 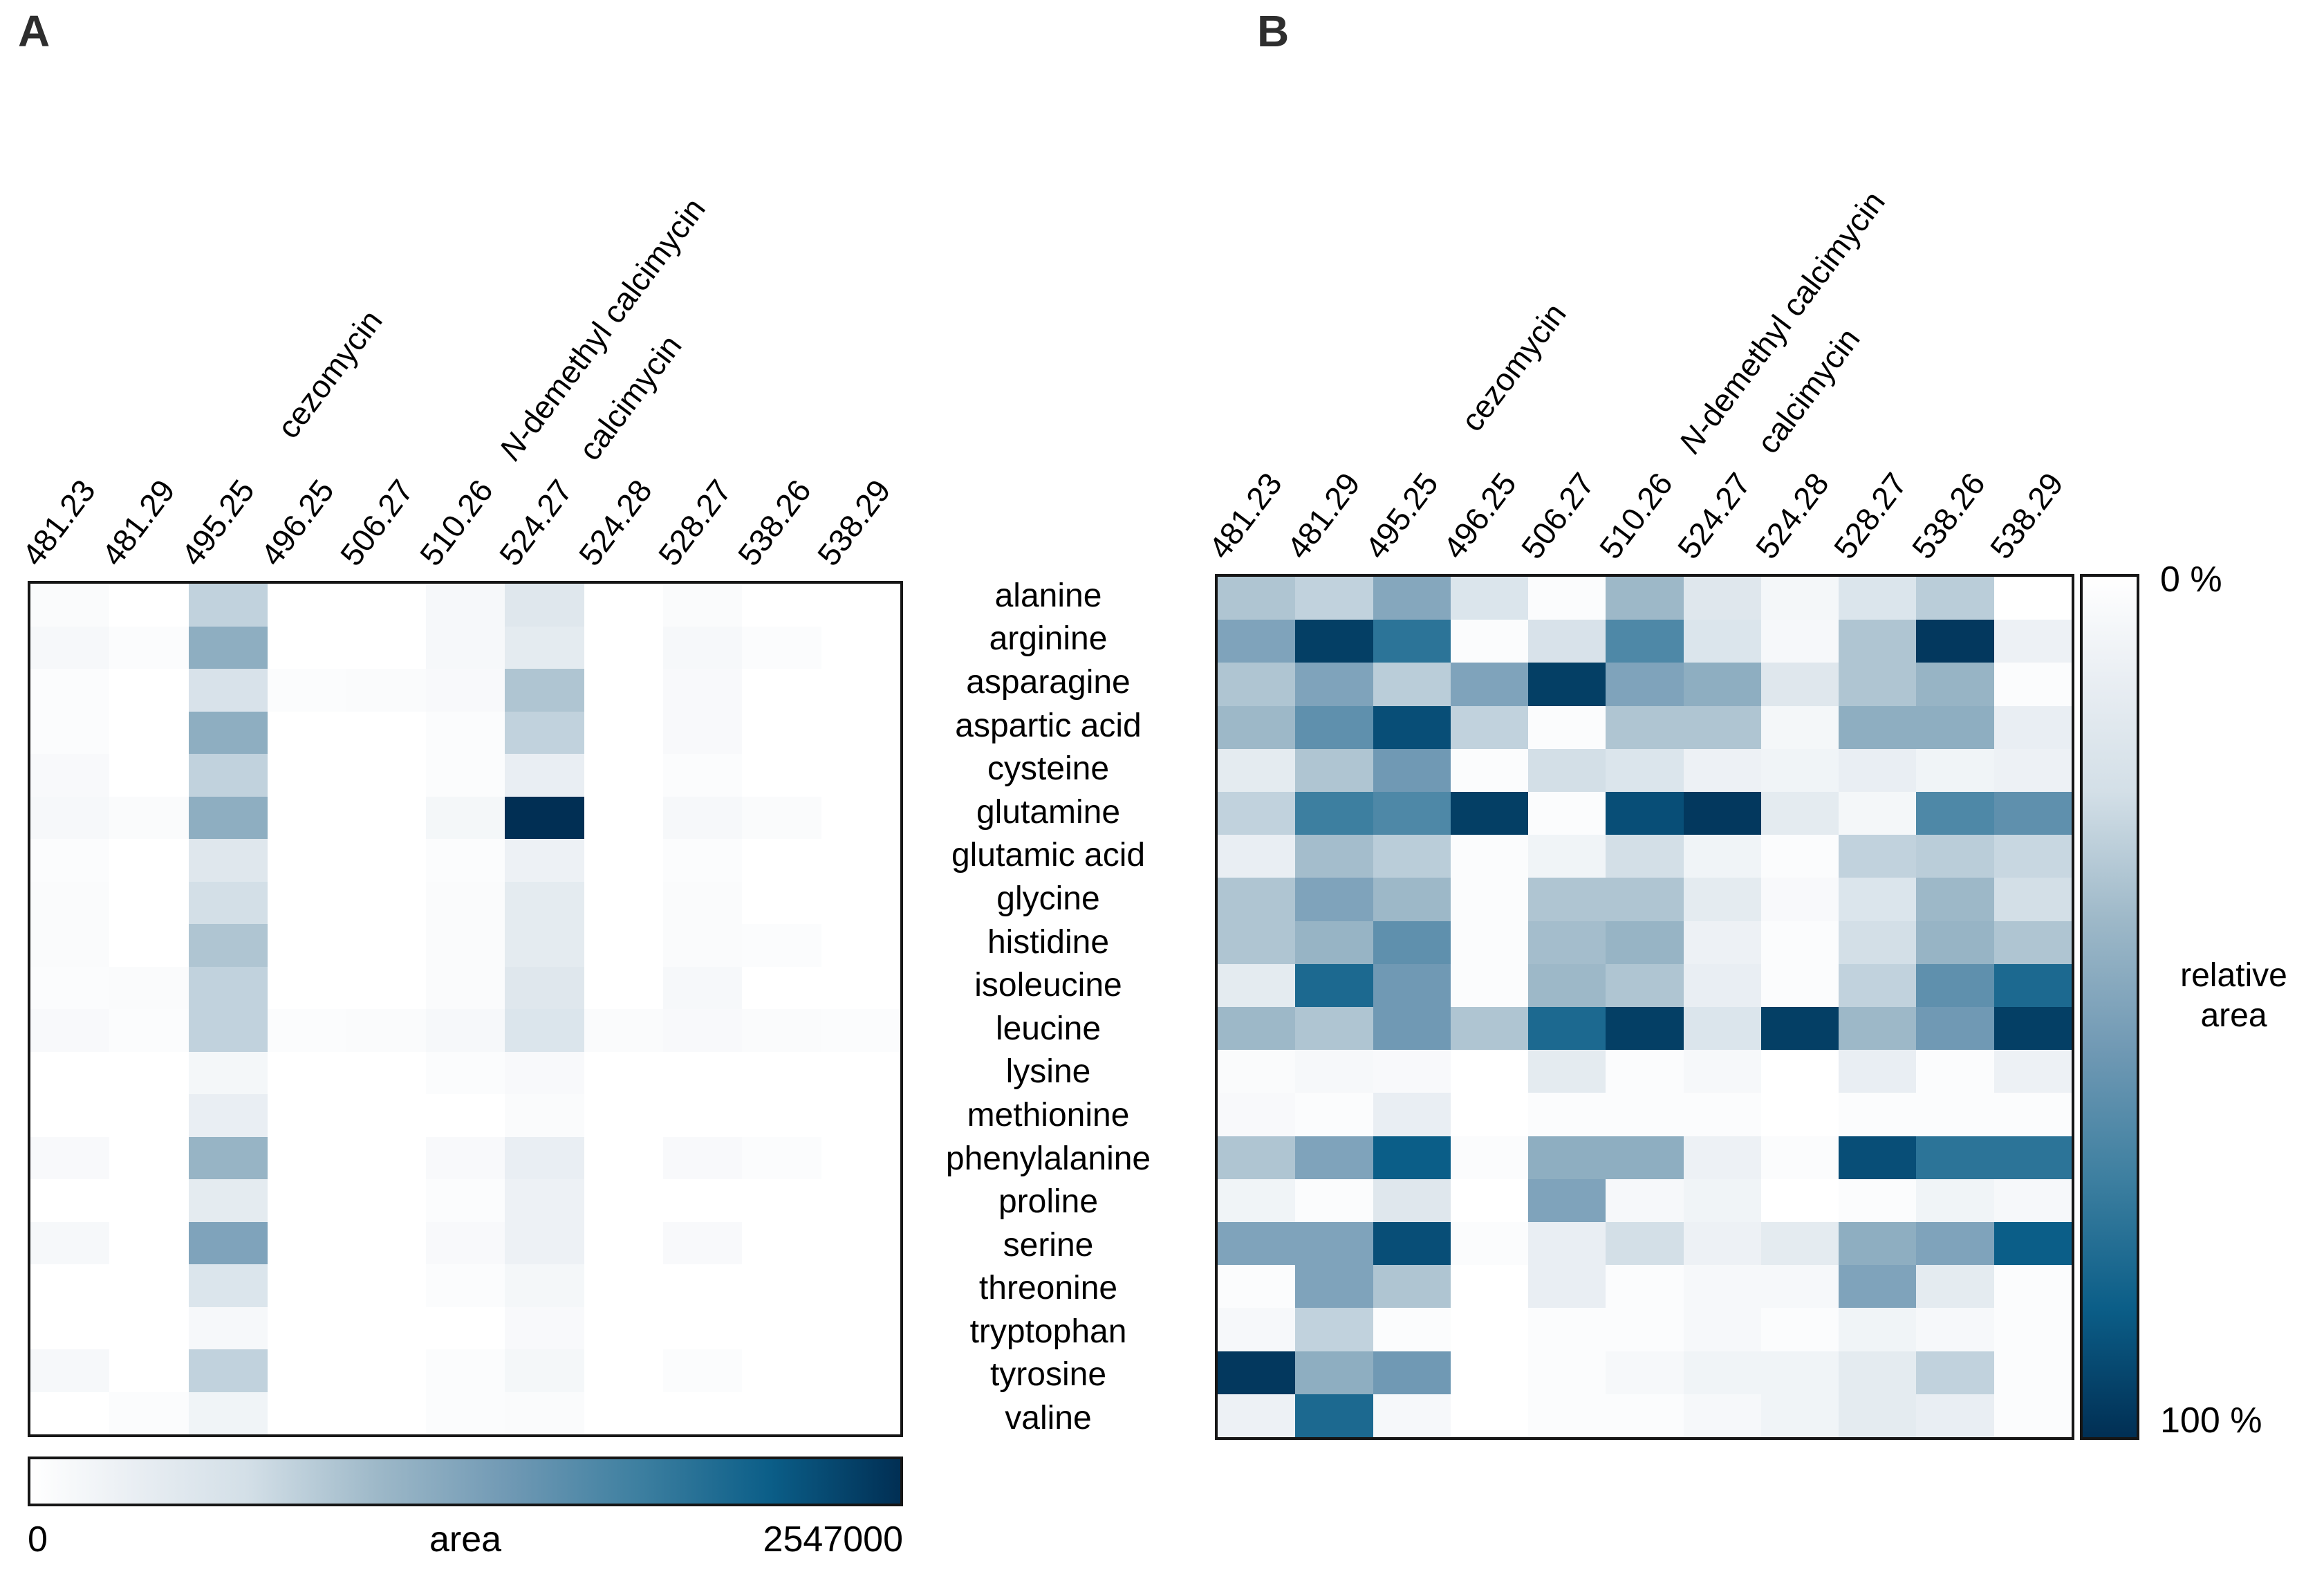 What do you see at coordinates (1048, 1245) in the screenshot?
I see `row-label: serine` at bounding box center [1048, 1245].